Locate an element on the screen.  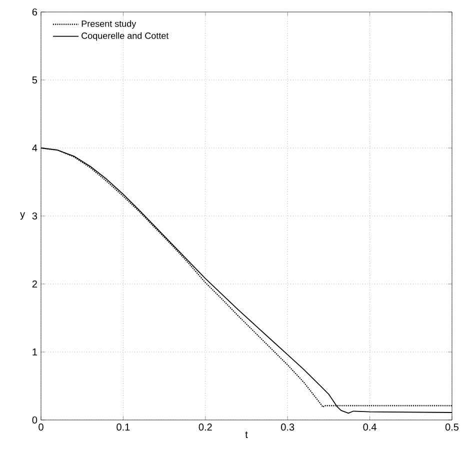
x-tick-label: 0.1 is located at coordinates (123, 427).